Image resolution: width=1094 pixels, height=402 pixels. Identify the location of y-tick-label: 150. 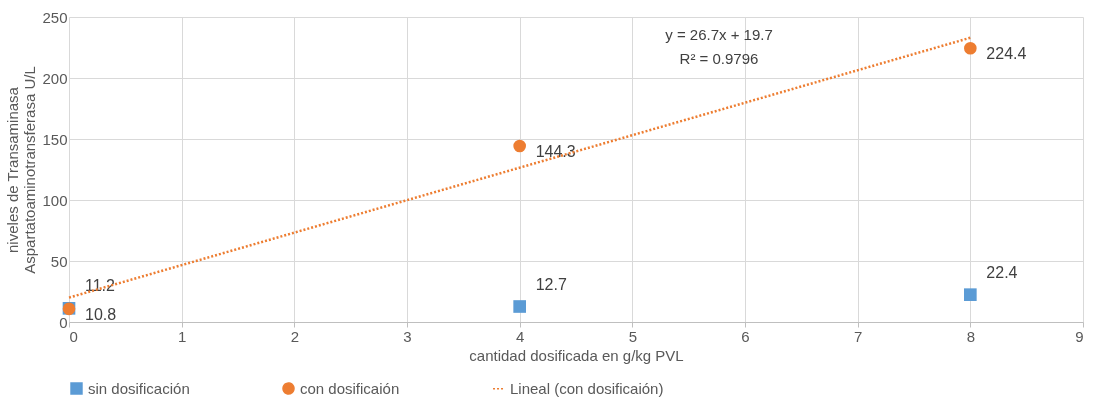
(55, 139).